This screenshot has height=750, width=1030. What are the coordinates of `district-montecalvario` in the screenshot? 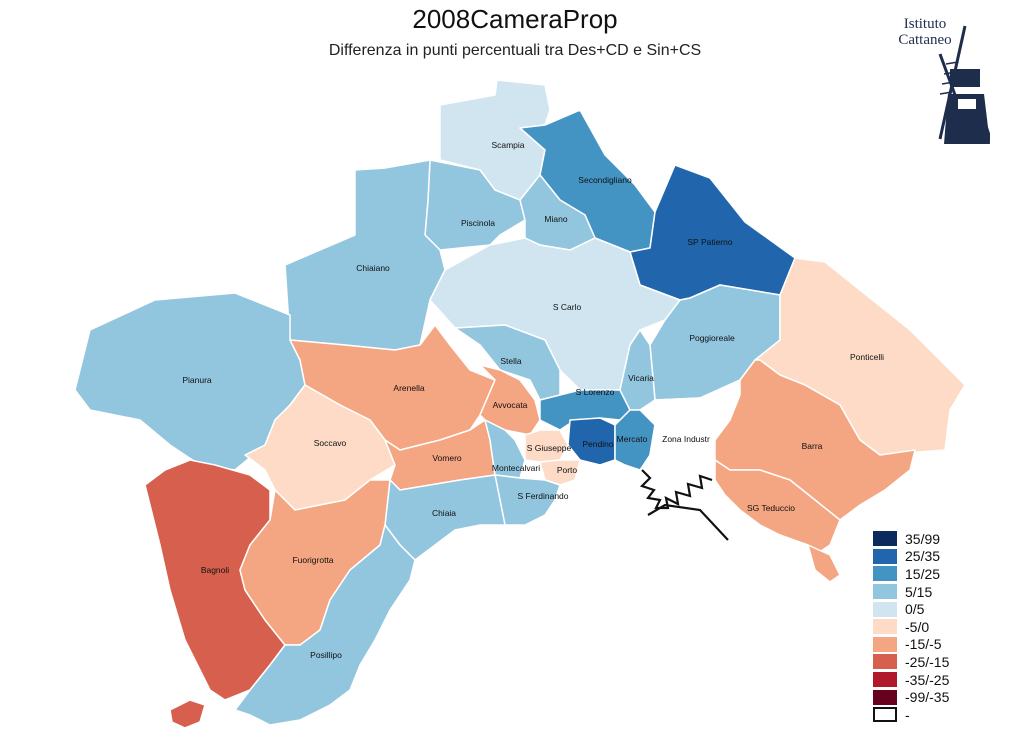 It's located at (505, 449).